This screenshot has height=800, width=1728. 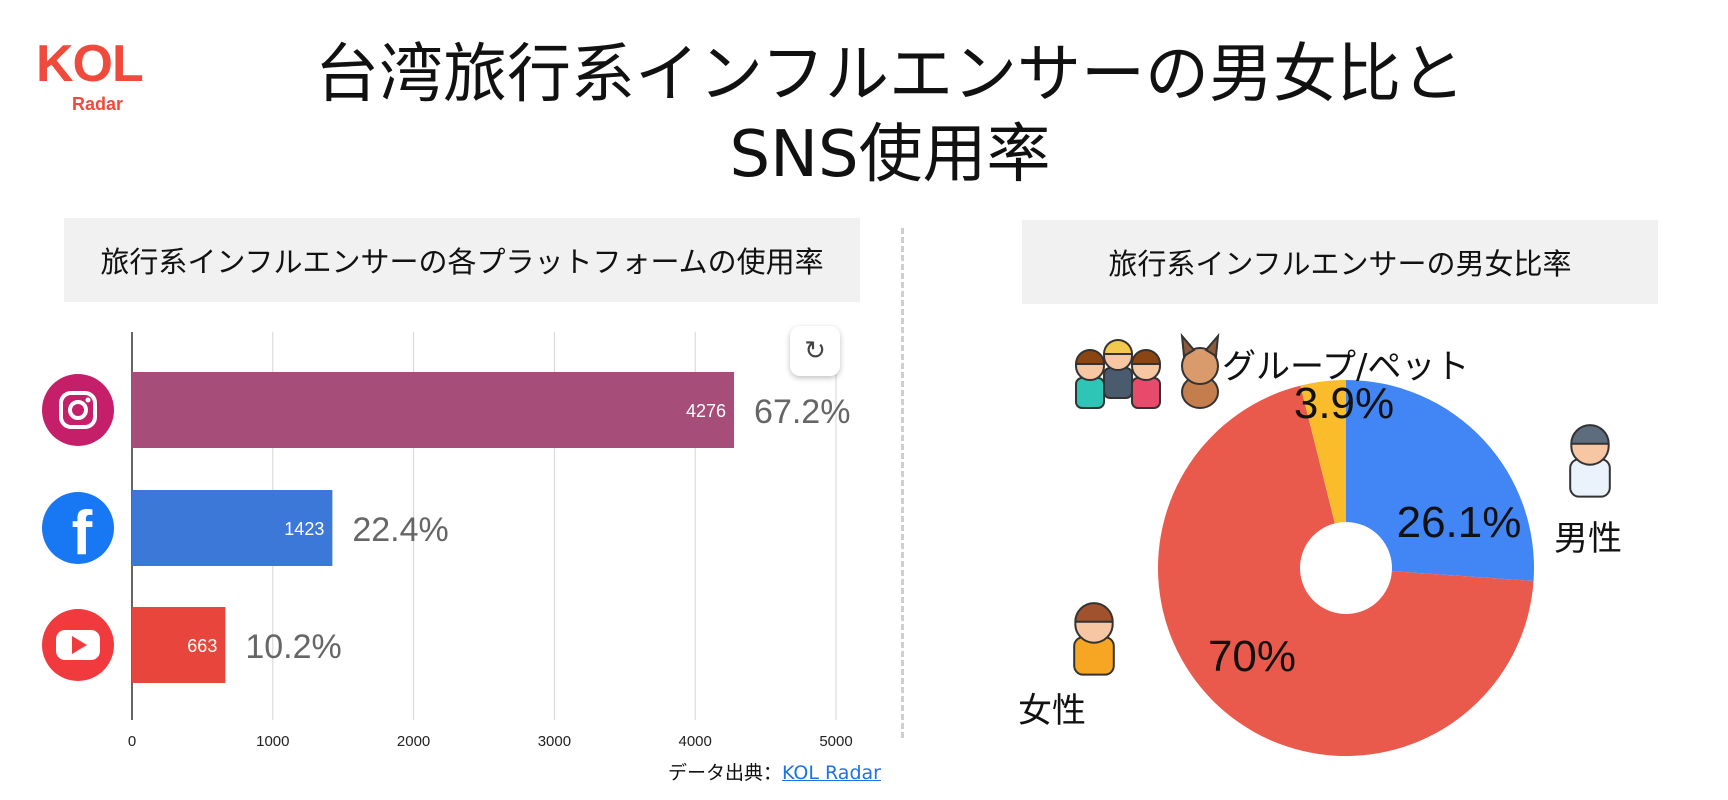 I want to click on bar-panel-heading: 旅行系インフルエンサーの各プラットフォームの使用率, so click(x=462, y=260).